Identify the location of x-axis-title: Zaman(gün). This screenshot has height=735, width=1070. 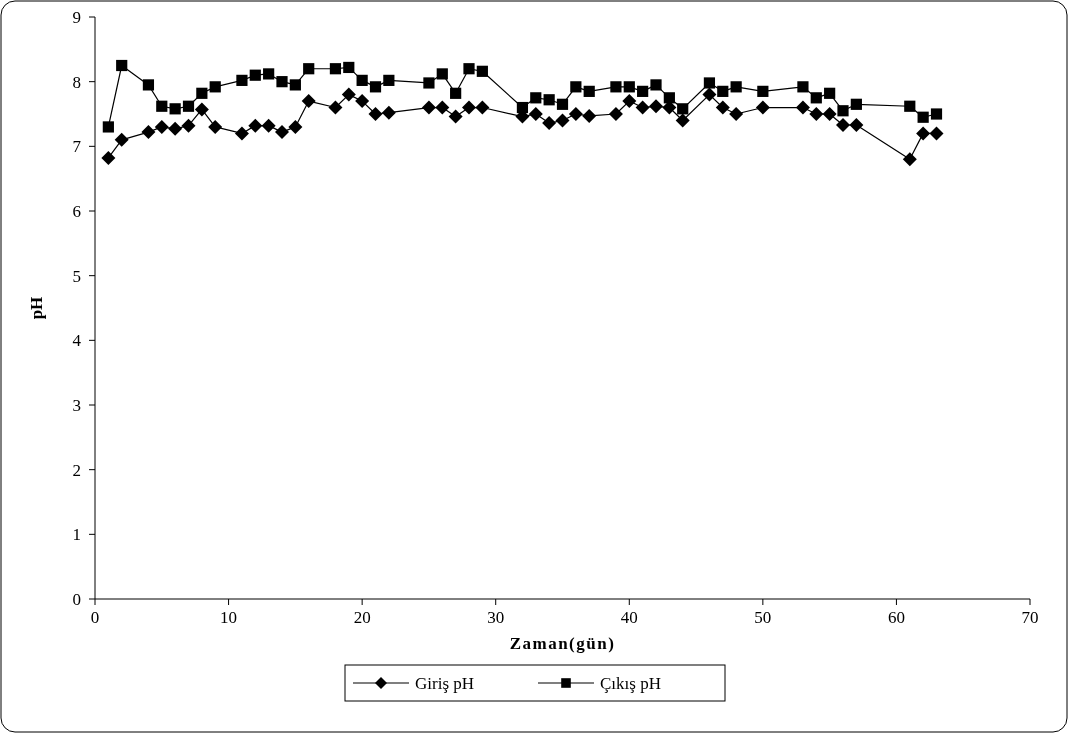
(562, 643).